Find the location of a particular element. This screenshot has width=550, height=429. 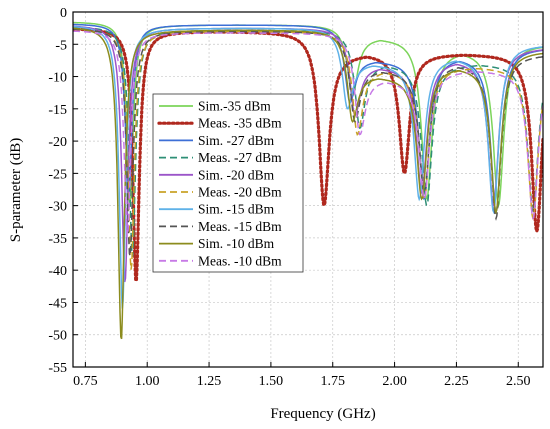

legend-label: Meas. -10 dBm is located at coordinates (240, 260).